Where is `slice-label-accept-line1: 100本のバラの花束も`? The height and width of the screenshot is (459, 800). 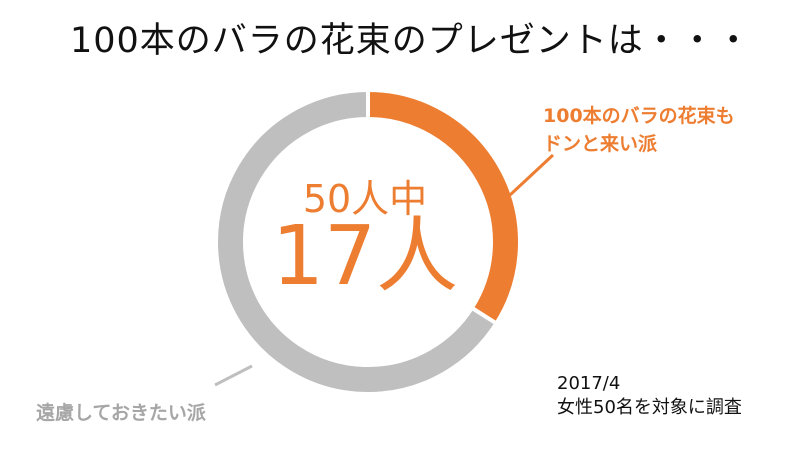
slice-label-accept-line1: 100本のバラの花束も is located at coordinates (639, 116).